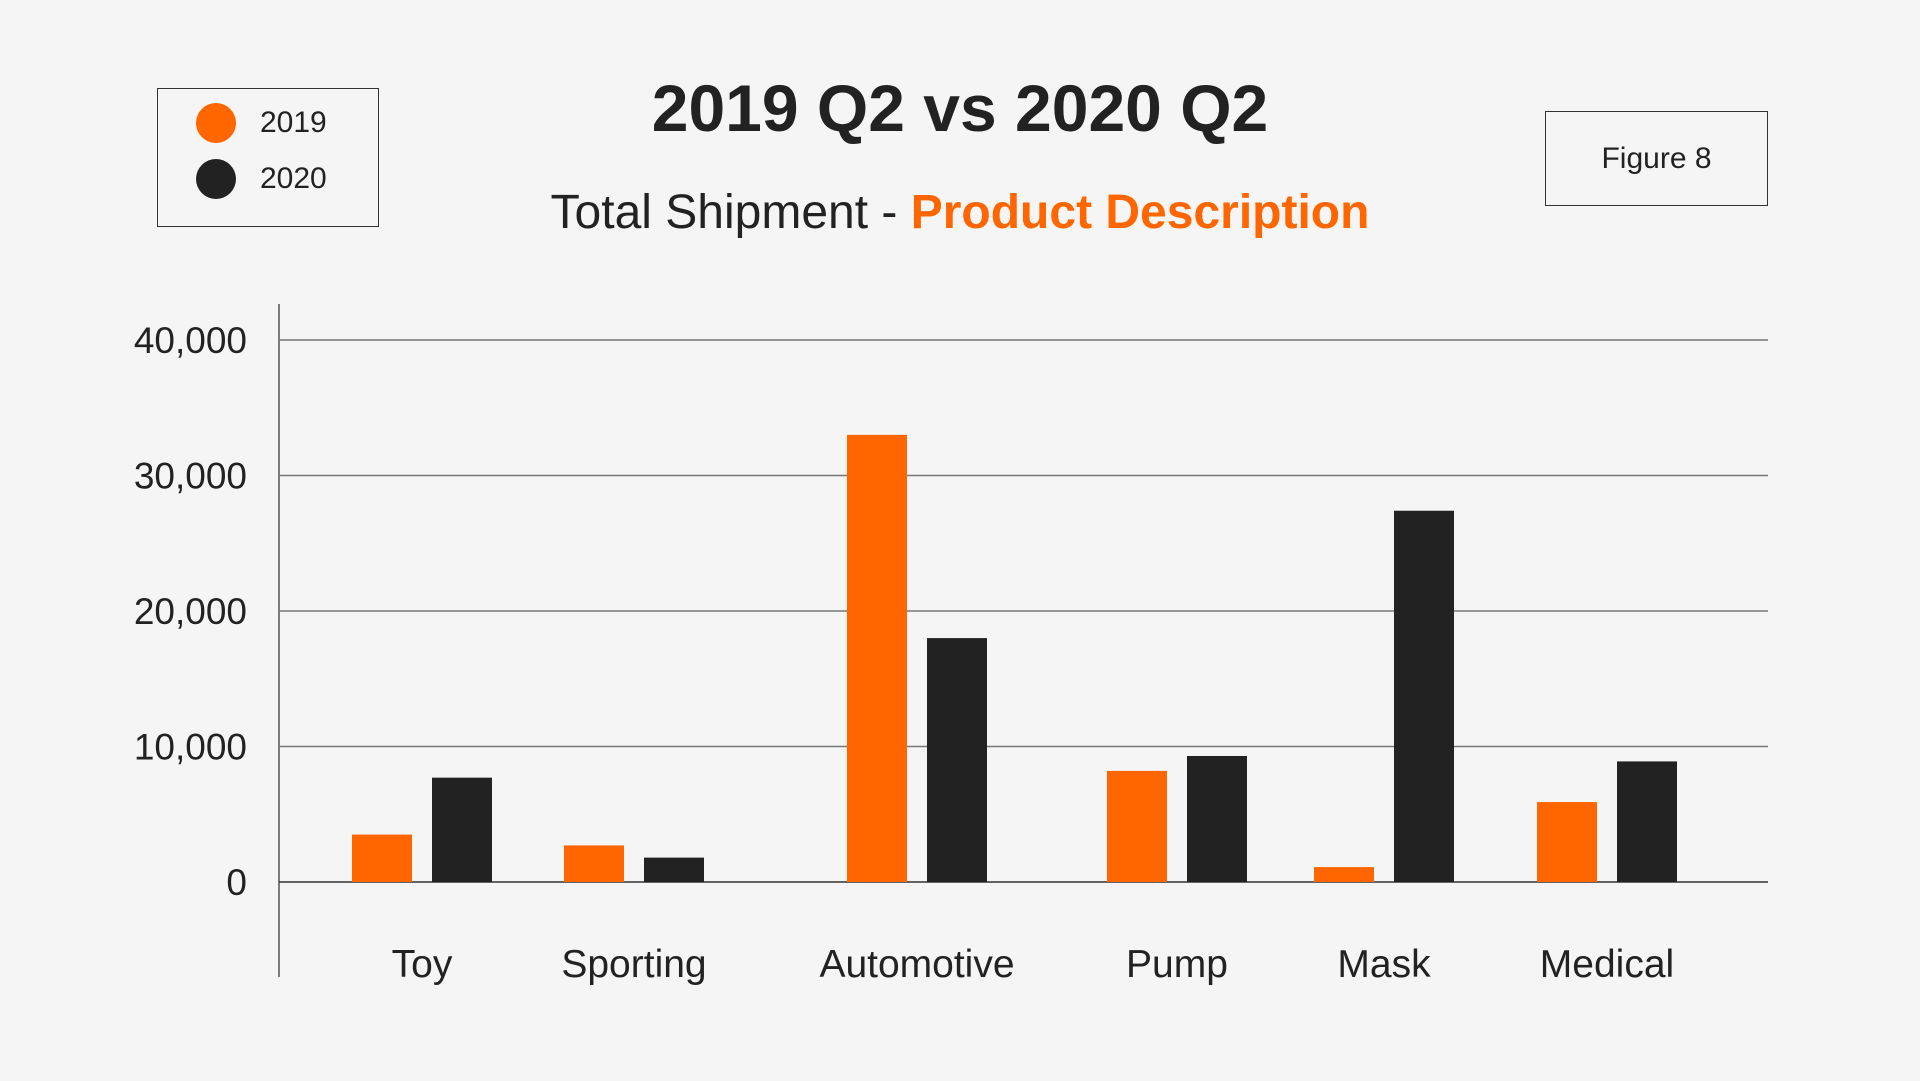 This screenshot has width=1920, height=1081. I want to click on legend: 2019 2020, so click(268, 157).